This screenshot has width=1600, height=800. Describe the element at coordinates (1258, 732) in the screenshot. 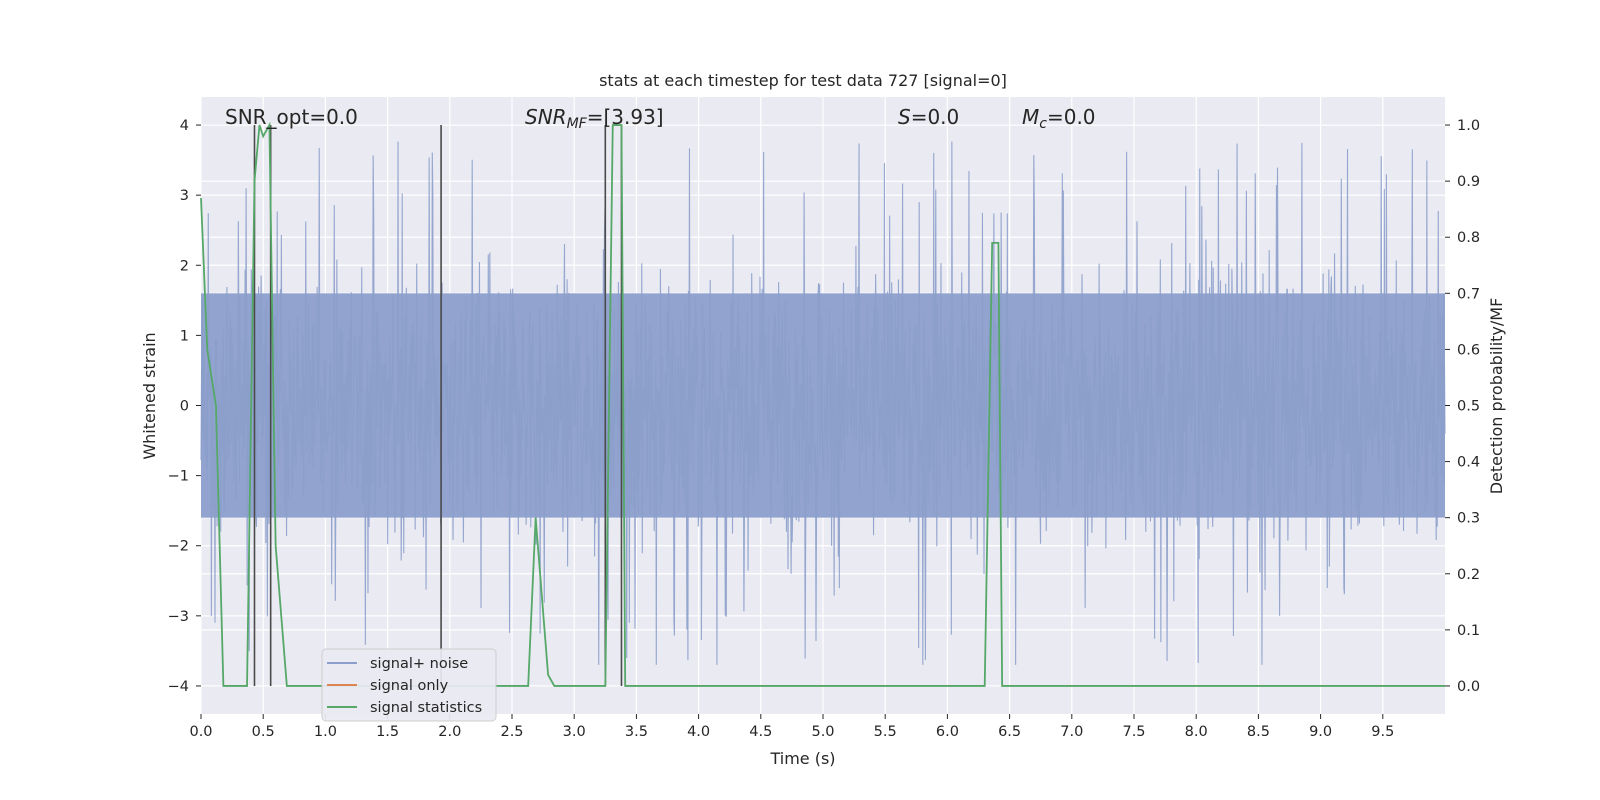

I see `x-tick-label: 8.5` at that location.